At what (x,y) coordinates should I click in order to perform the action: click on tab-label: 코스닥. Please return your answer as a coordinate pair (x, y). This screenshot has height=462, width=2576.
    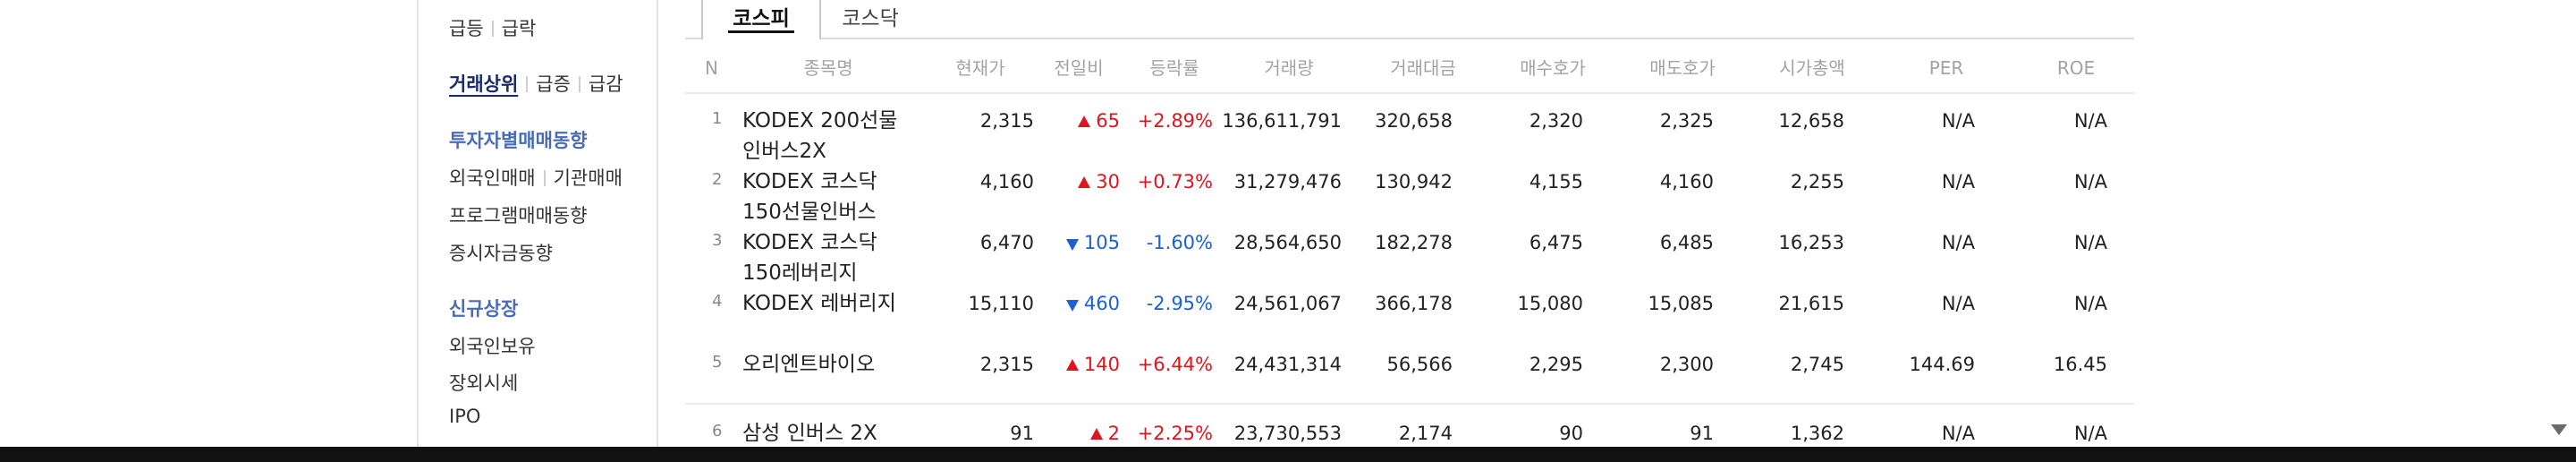
    Looking at the image, I should click on (870, 18).